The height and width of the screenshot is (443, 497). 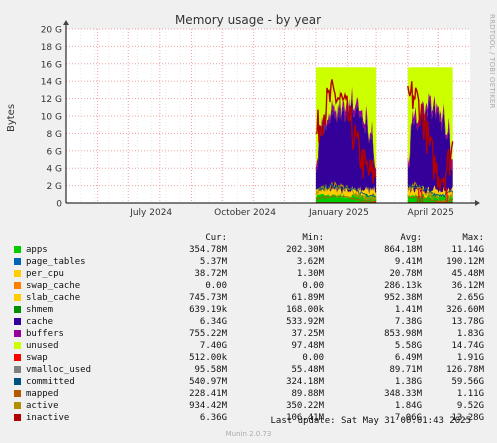 What do you see at coordinates (470, 334) in the screenshot?
I see `legend-max: 1.83G` at bounding box center [470, 334].